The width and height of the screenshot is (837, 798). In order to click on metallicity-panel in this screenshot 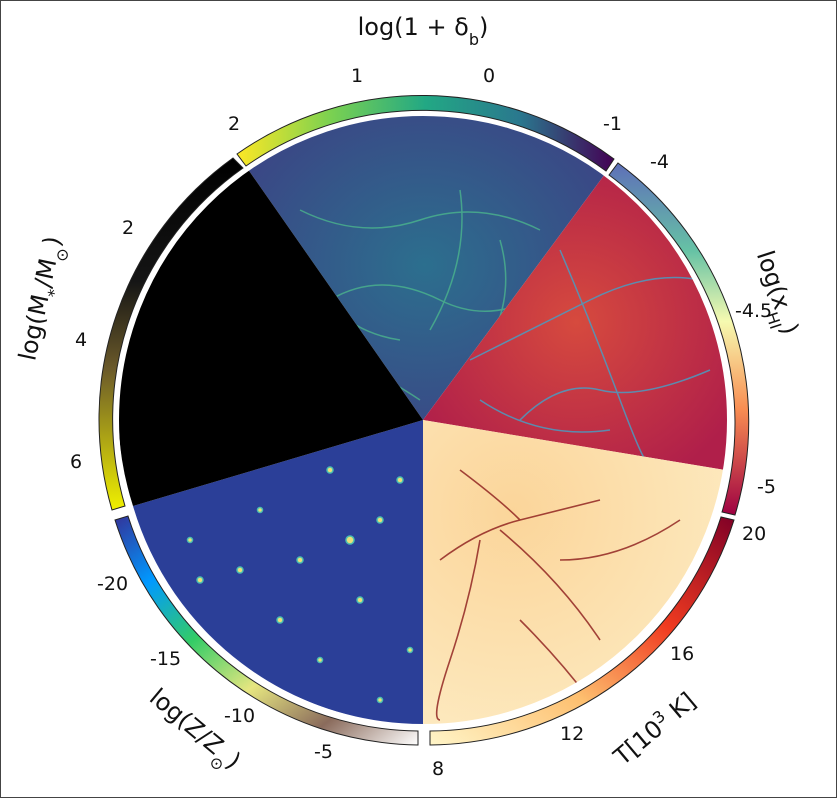, I will do `click(278, 572)`.